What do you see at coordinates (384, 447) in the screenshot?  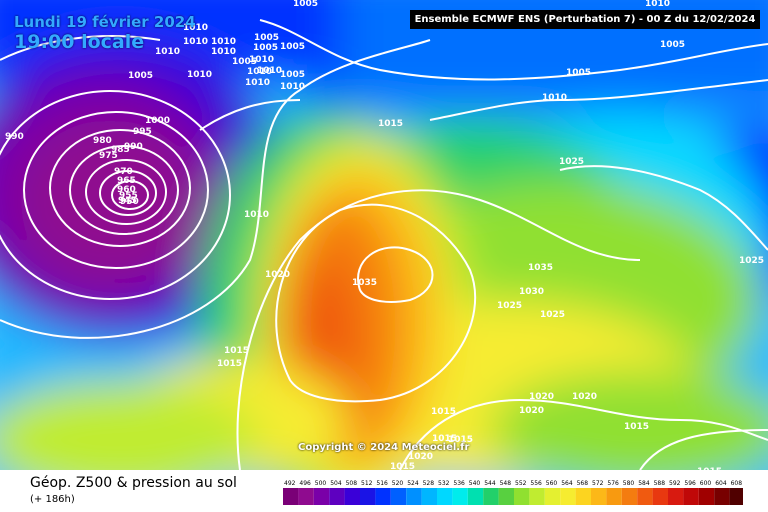 I see `copyright-notice: Copyright © 2024 Meteociel.fr` at bounding box center [384, 447].